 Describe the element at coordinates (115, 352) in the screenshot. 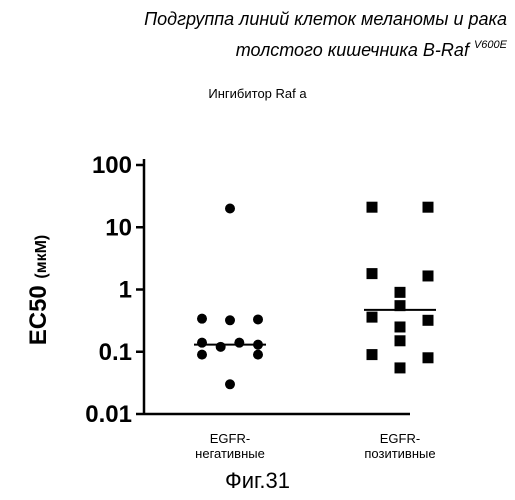

I see `y-tick-label: 0.1` at that location.